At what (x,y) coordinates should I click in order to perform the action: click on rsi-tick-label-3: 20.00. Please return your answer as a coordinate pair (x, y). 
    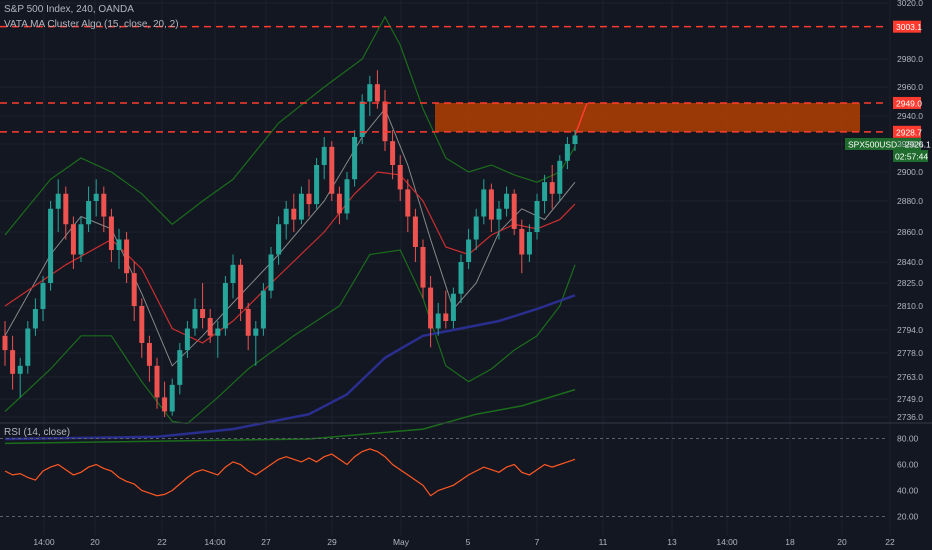
    Looking at the image, I should click on (908, 517).